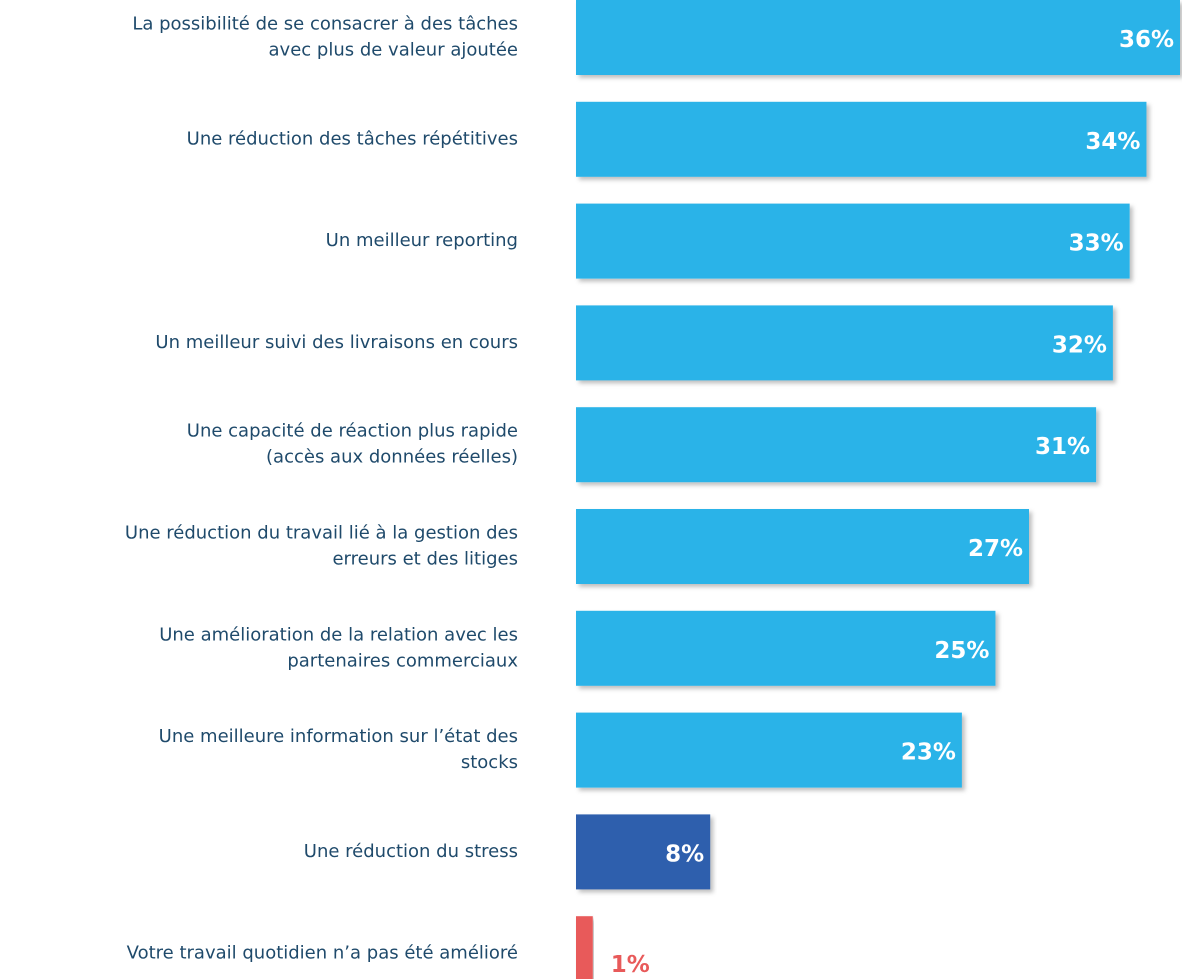 This screenshot has width=1182, height=979. I want to click on category-label: Une meilleure information sur l’état des, so click(338, 736).